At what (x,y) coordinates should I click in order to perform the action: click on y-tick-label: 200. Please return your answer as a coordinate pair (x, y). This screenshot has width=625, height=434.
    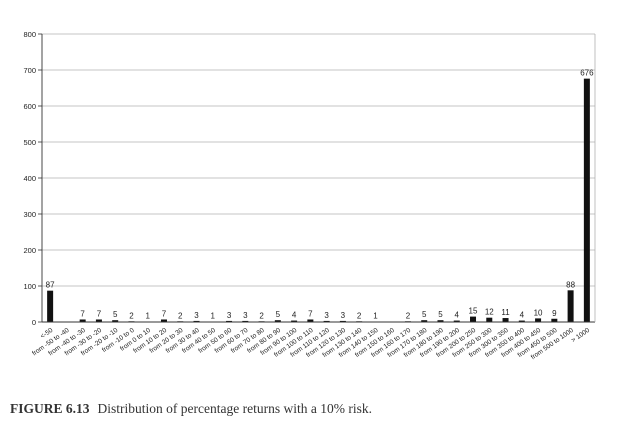
    Looking at the image, I should click on (29, 250).